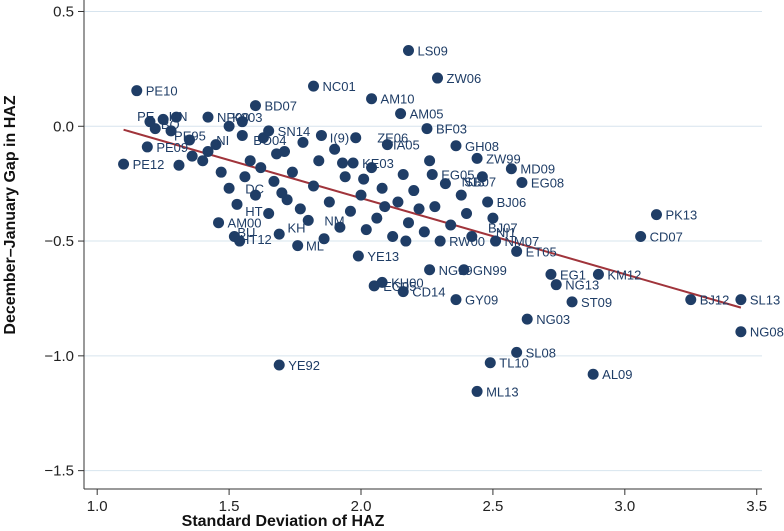  I want to click on y-tick-label: −1.5, so click(59, 471).